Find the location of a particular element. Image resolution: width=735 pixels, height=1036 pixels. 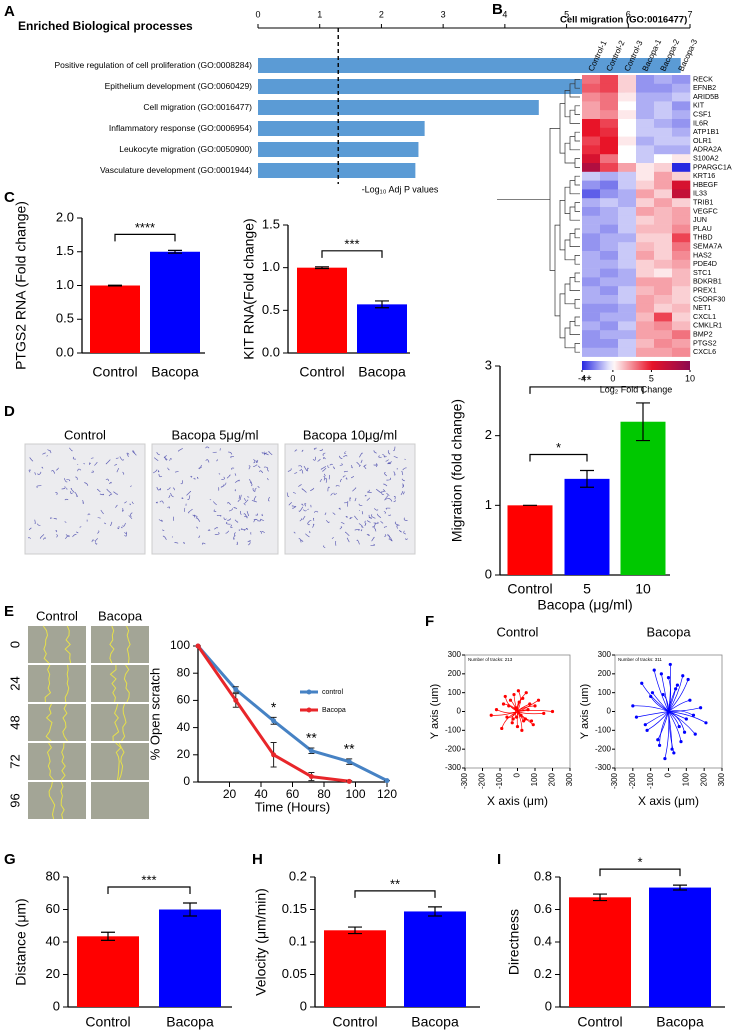

category-label: Bacopa is located at coordinates (382, 372).